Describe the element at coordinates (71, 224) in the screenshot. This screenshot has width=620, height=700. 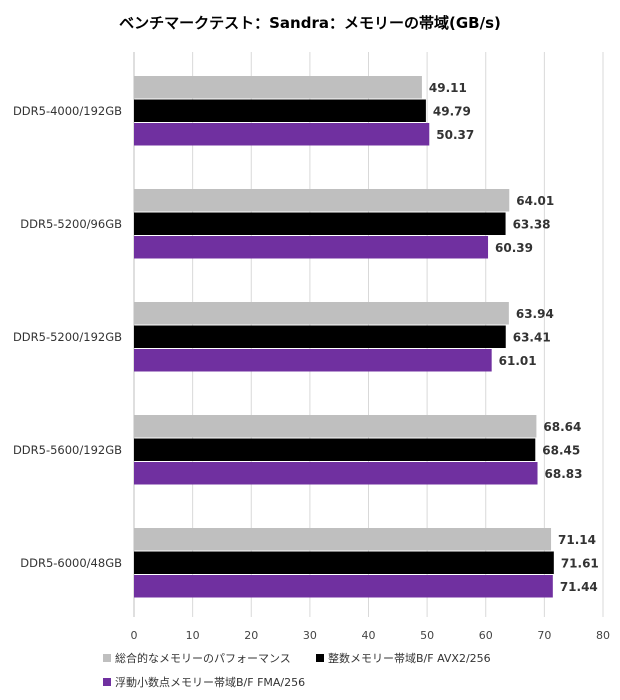
I see `category-label: DDR5-5200/96GB` at that location.